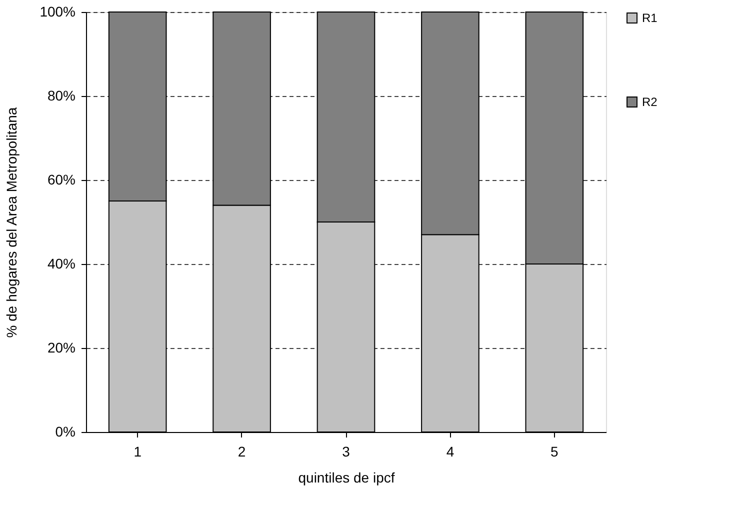 Image resolution: width=733 pixels, height=532 pixels. I want to click on x-tick-label: 3, so click(346, 452).